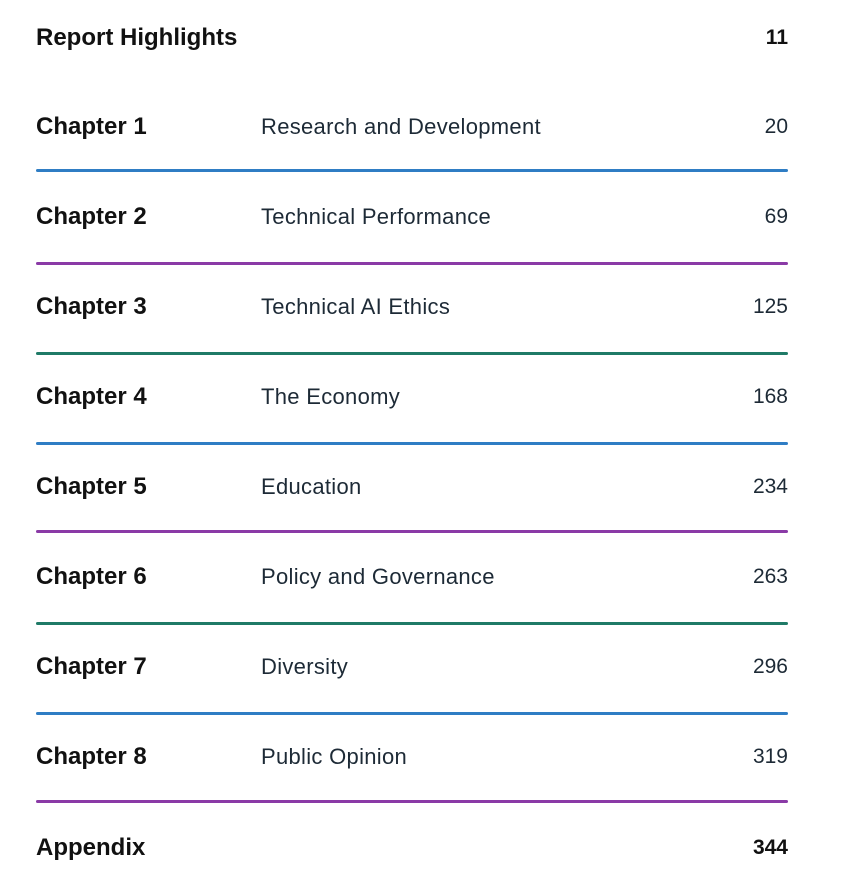 The width and height of the screenshot is (856, 881). What do you see at coordinates (311, 486) in the screenshot?
I see `toc-entry-title: Education` at bounding box center [311, 486].